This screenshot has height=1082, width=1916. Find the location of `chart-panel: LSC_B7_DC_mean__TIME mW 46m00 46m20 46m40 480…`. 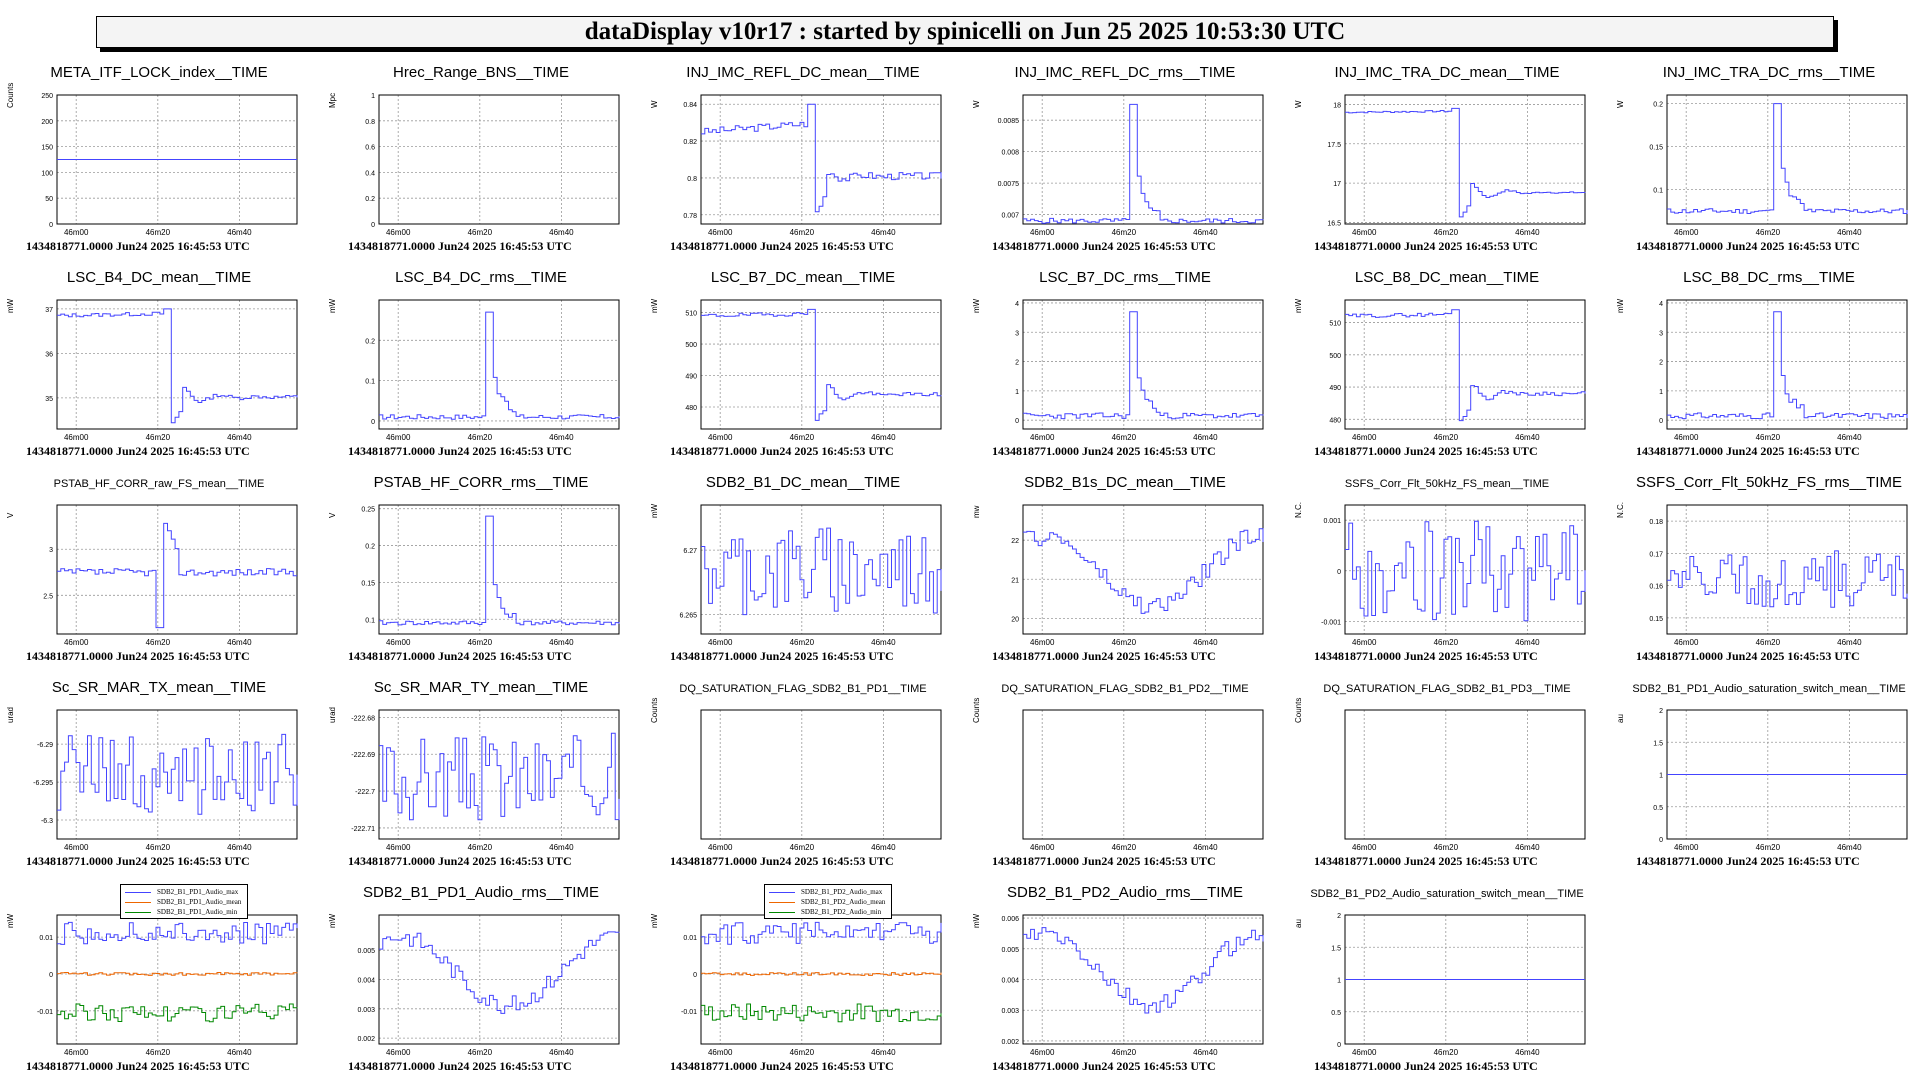

chart-panel: LSC_B7_DC_mean__TIME mW 46m00 46m20 46m40 480… is located at coordinates (803, 367).